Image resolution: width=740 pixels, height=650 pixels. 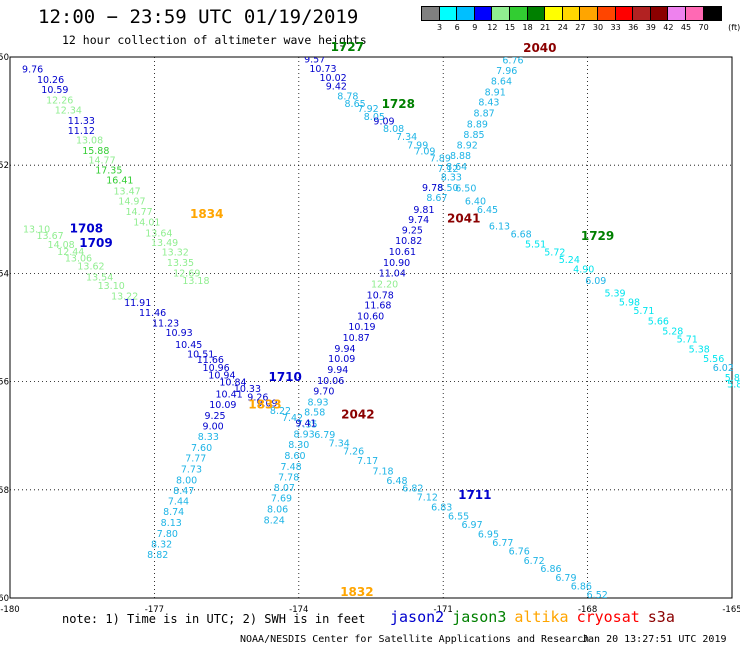 I want to click on wave-height-value: 10.41, so click(x=229, y=394).